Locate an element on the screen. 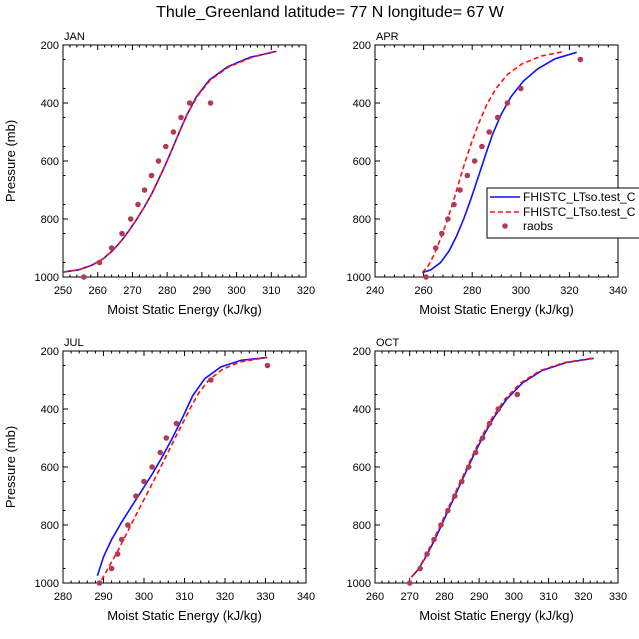 The height and width of the screenshot is (639, 639). panel-jul-xtick-label: 280 is located at coordinates (63, 597).